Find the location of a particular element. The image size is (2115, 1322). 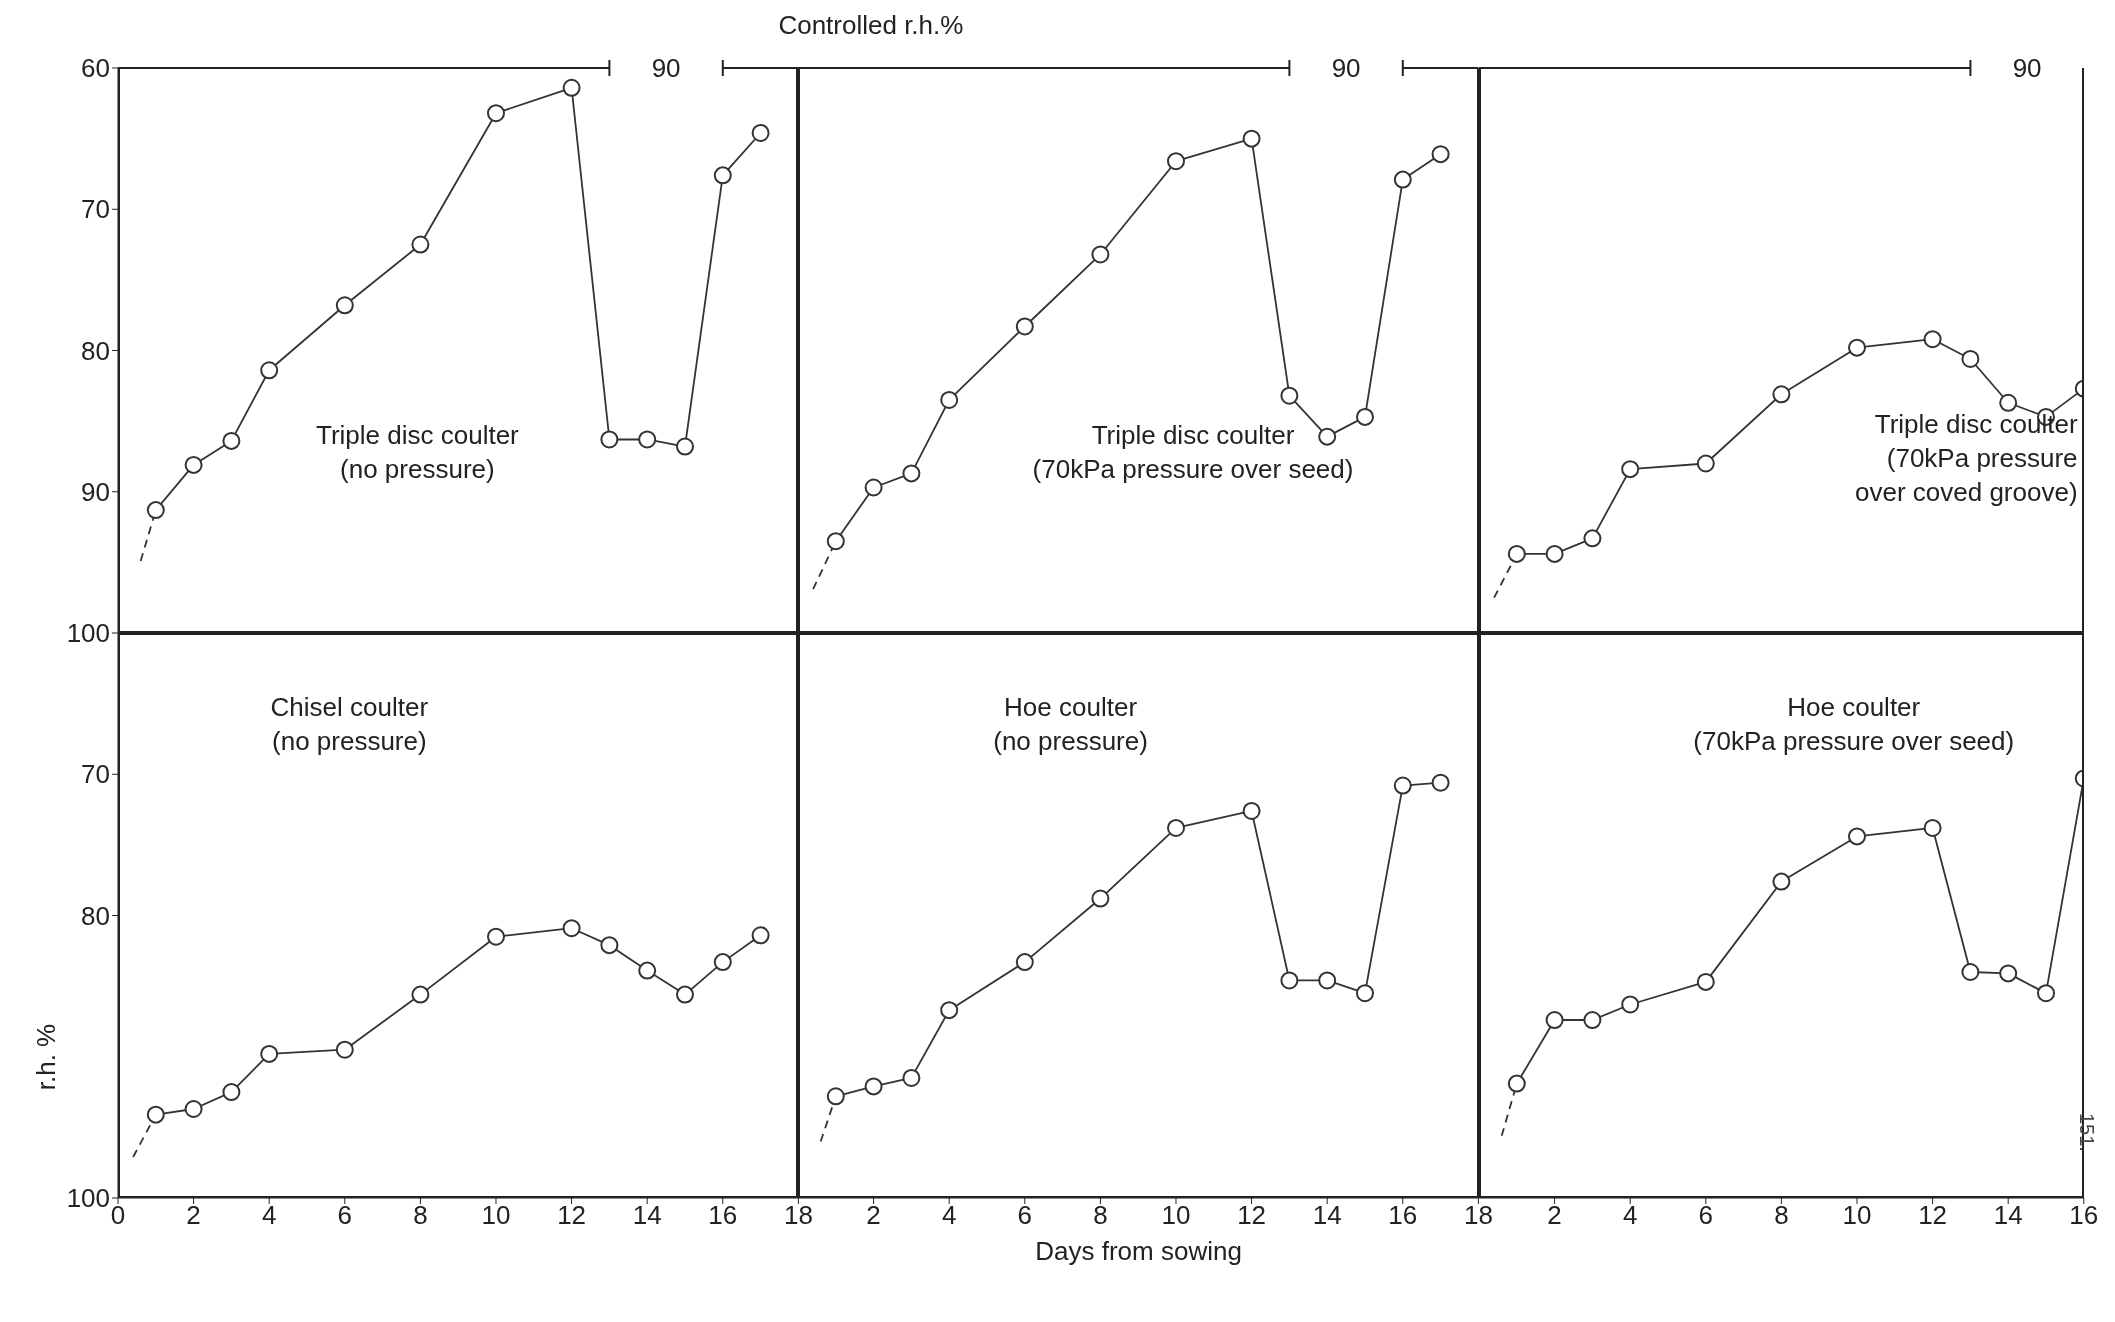

annotation: 151. is located at coordinates (2086, 1133).